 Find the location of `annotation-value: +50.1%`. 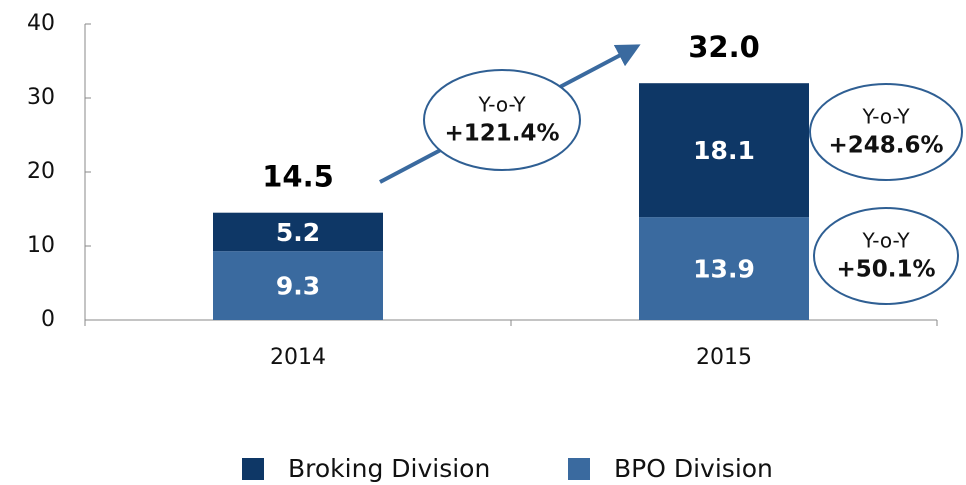

annotation-value: +50.1% is located at coordinates (885, 270).